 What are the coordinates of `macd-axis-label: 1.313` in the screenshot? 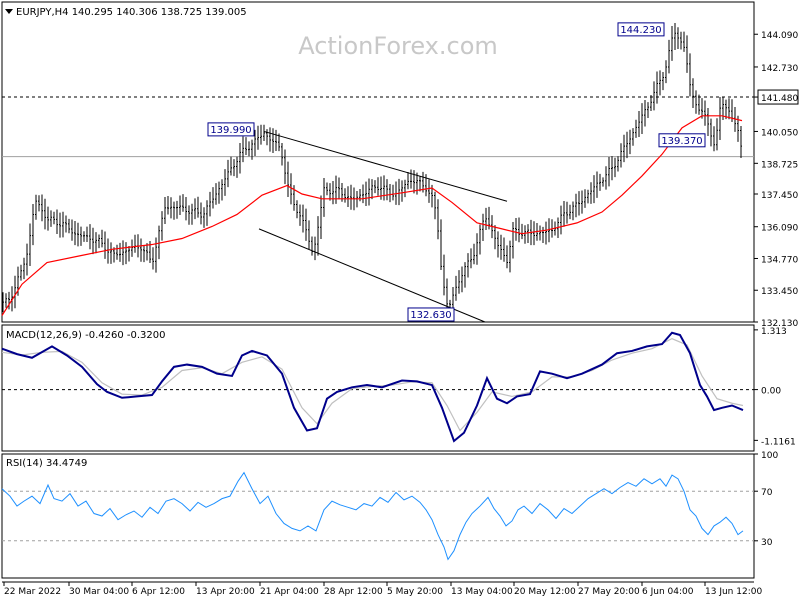 It's located at (774, 332).